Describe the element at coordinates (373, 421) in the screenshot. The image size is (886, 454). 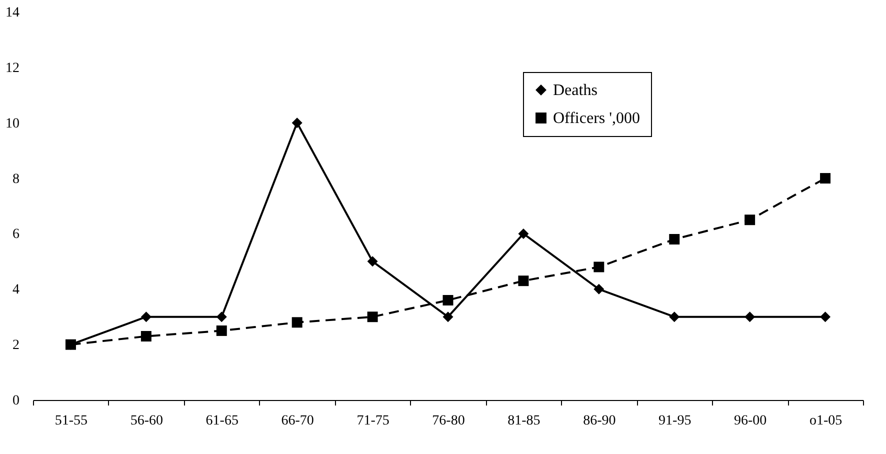
I see `x-tick-label: 71-75` at that location.